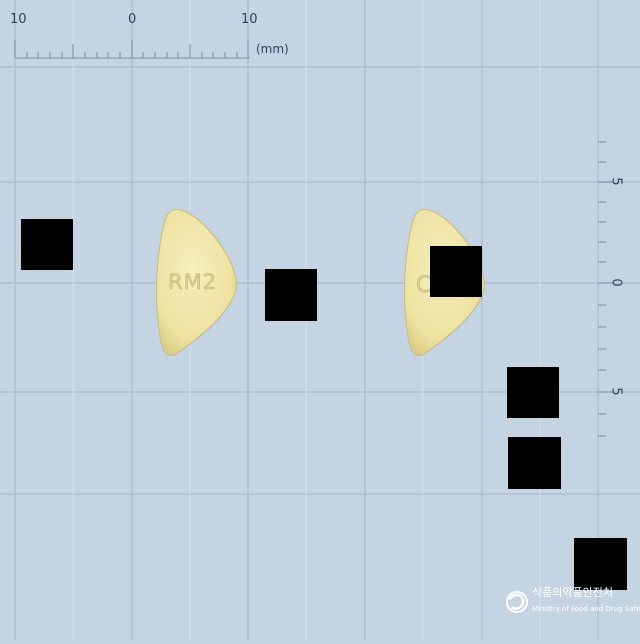 The height and width of the screenshot is (644, 640). I want to click on tablet-imprint-back: C, so click(423, 285).